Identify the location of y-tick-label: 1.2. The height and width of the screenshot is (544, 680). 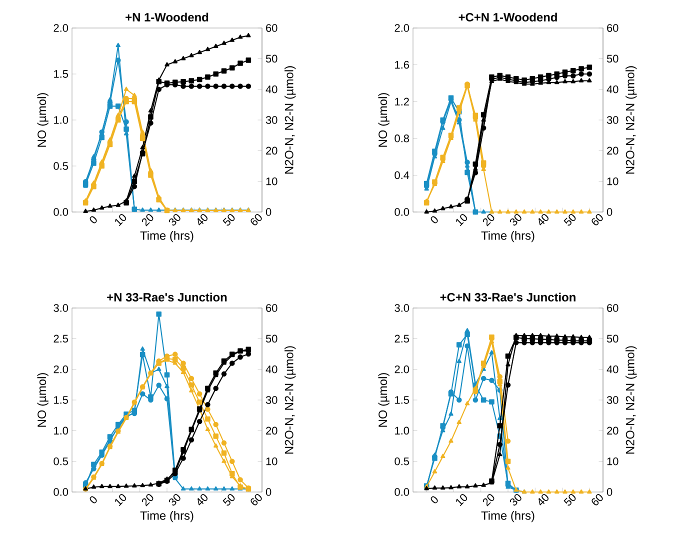
(402, 102).